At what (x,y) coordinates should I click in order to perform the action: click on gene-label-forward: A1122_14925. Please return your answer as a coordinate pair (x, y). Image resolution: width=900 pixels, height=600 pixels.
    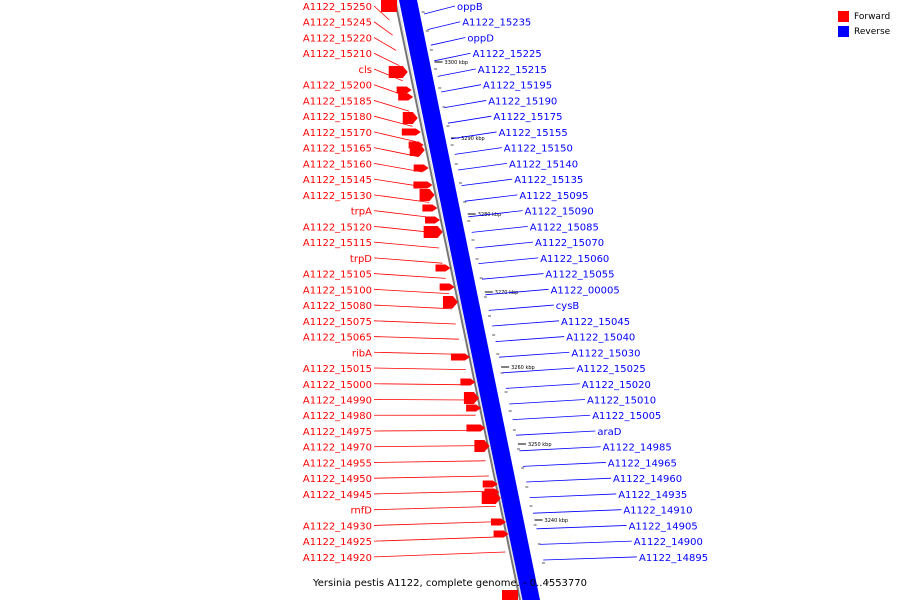
    Looking at the image, I should click on (337, 542).